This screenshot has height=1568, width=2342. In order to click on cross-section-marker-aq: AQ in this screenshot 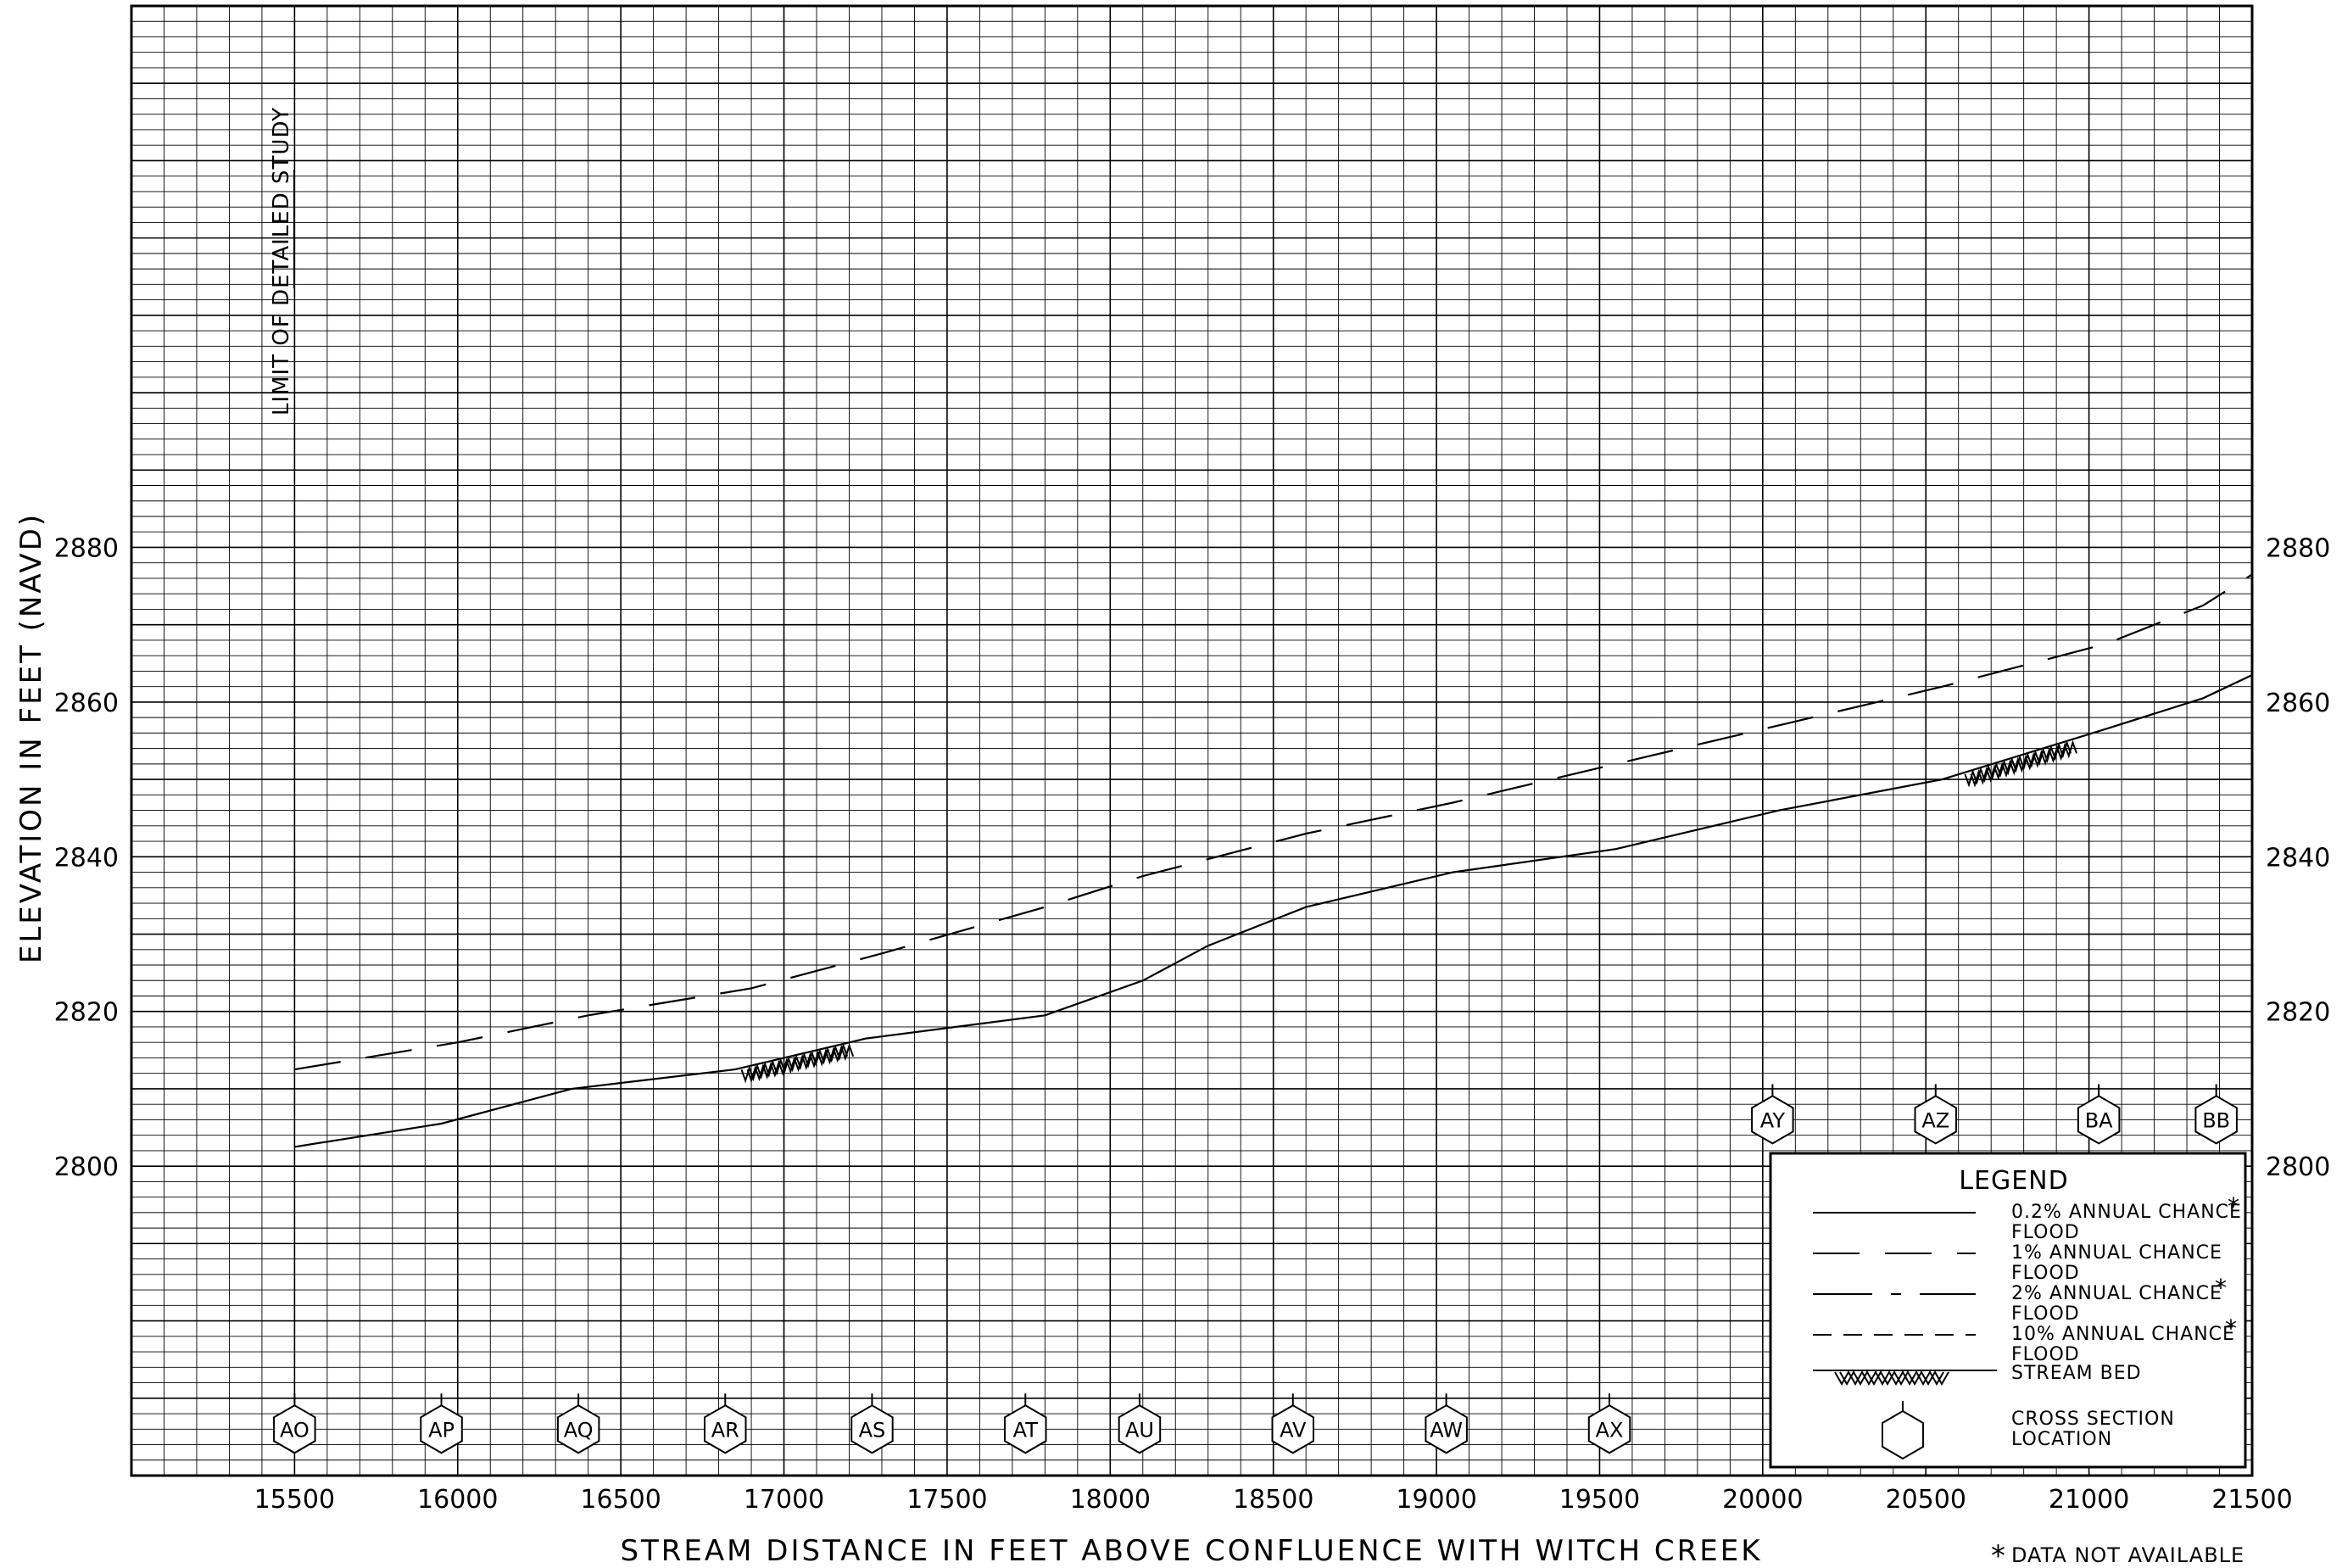, I will do `click(578, 1424)`.